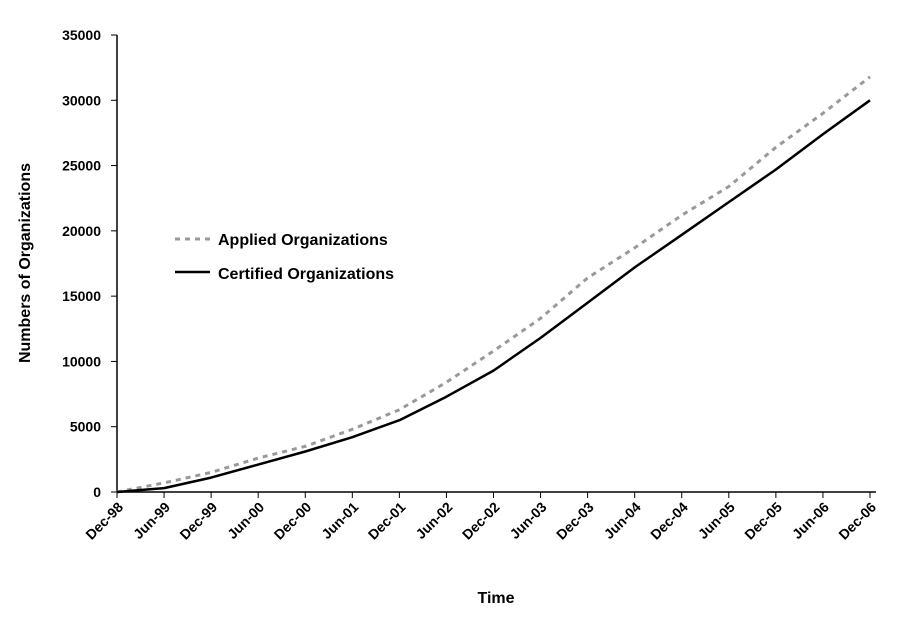 Image resolution: width=911 pixels, height=623 pixels. I want to click on x-tick-label: Dec-01, so click(387, 521).